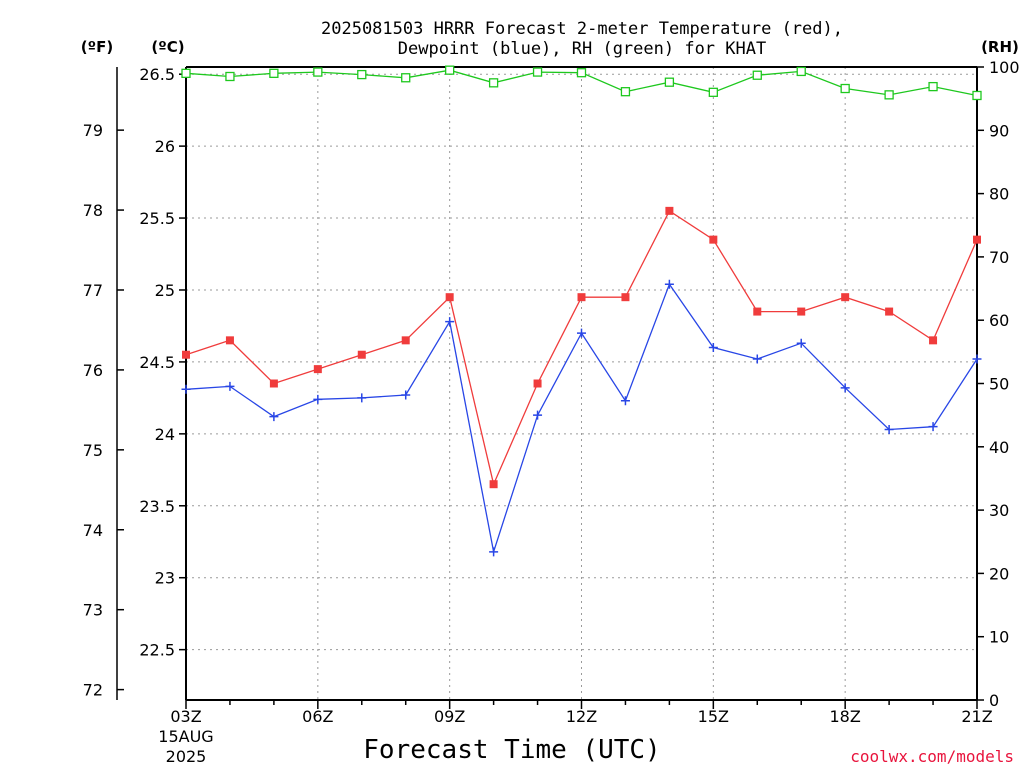 The height and width of the screenshot is (768, 1024). I want to click on x-tick-label: 06Z, so click(317, 716).